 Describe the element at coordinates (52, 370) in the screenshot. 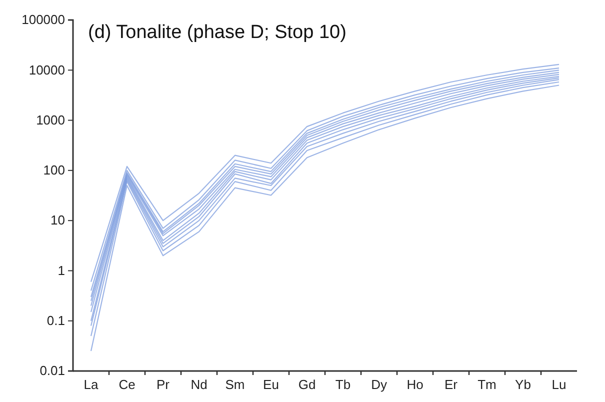

I see `y-tick-label: 0.01` at that location.